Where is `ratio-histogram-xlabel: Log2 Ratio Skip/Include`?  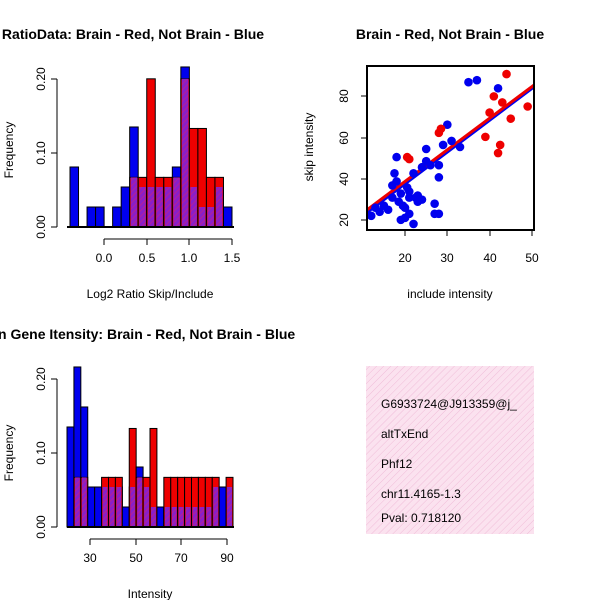 ratio-histogram-xlabel: Log2 Ratio Skip/Include is located at coordinates (150, 294).